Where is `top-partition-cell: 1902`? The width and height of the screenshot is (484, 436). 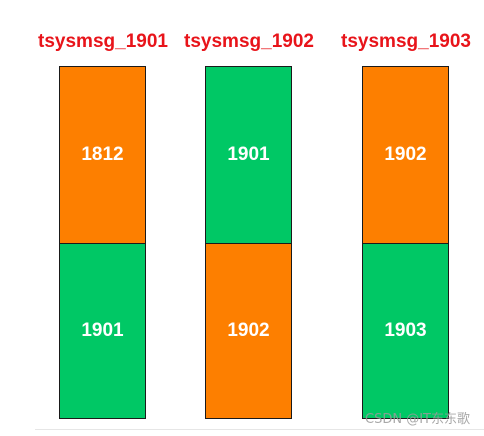 top-partition-cell: 1902 is located at coordinates (405, 155).